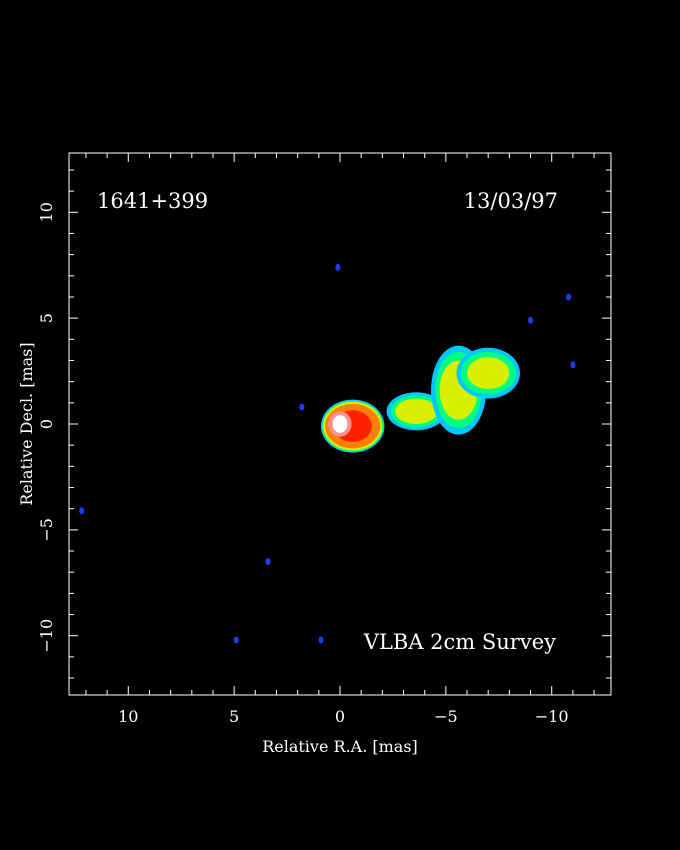 This screenshot has width=680, height=850. Describe the element at coordinates (46, 530) in the screenshot. I see `y-tick-label: −5` at that location.